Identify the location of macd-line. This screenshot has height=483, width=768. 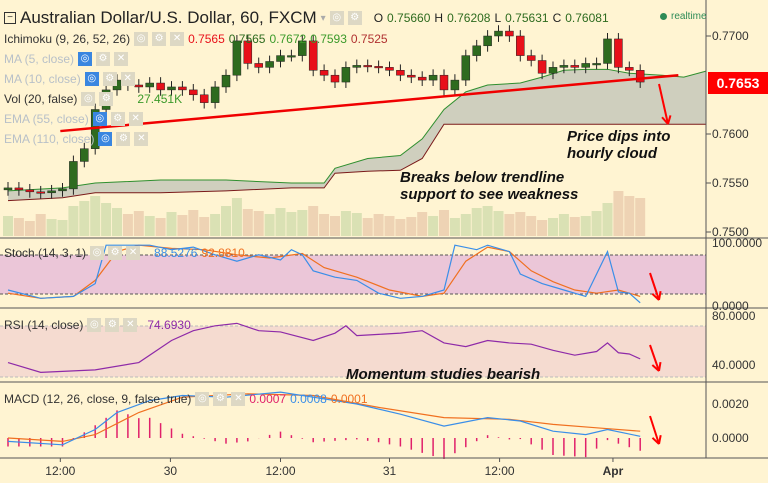
(324, 418).